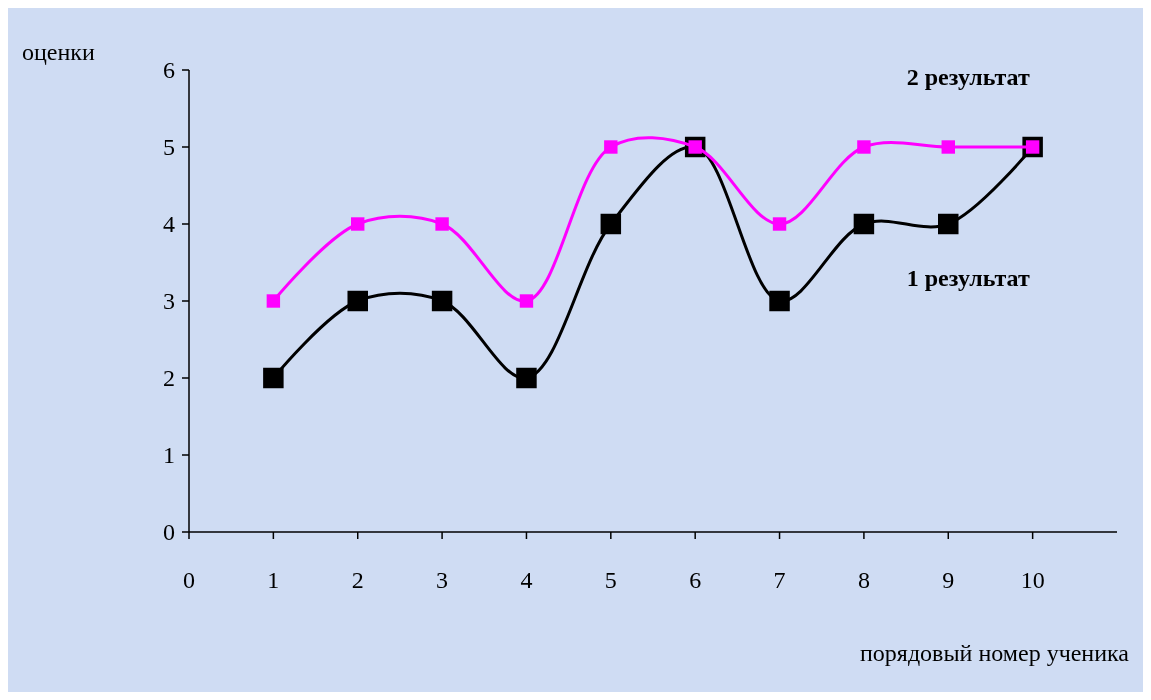 The width and height of the screenshot is (1151, 700). Describe the element at coordinates (169, 455) in the screenshot. I see `y-tick-label: 1` at that location.